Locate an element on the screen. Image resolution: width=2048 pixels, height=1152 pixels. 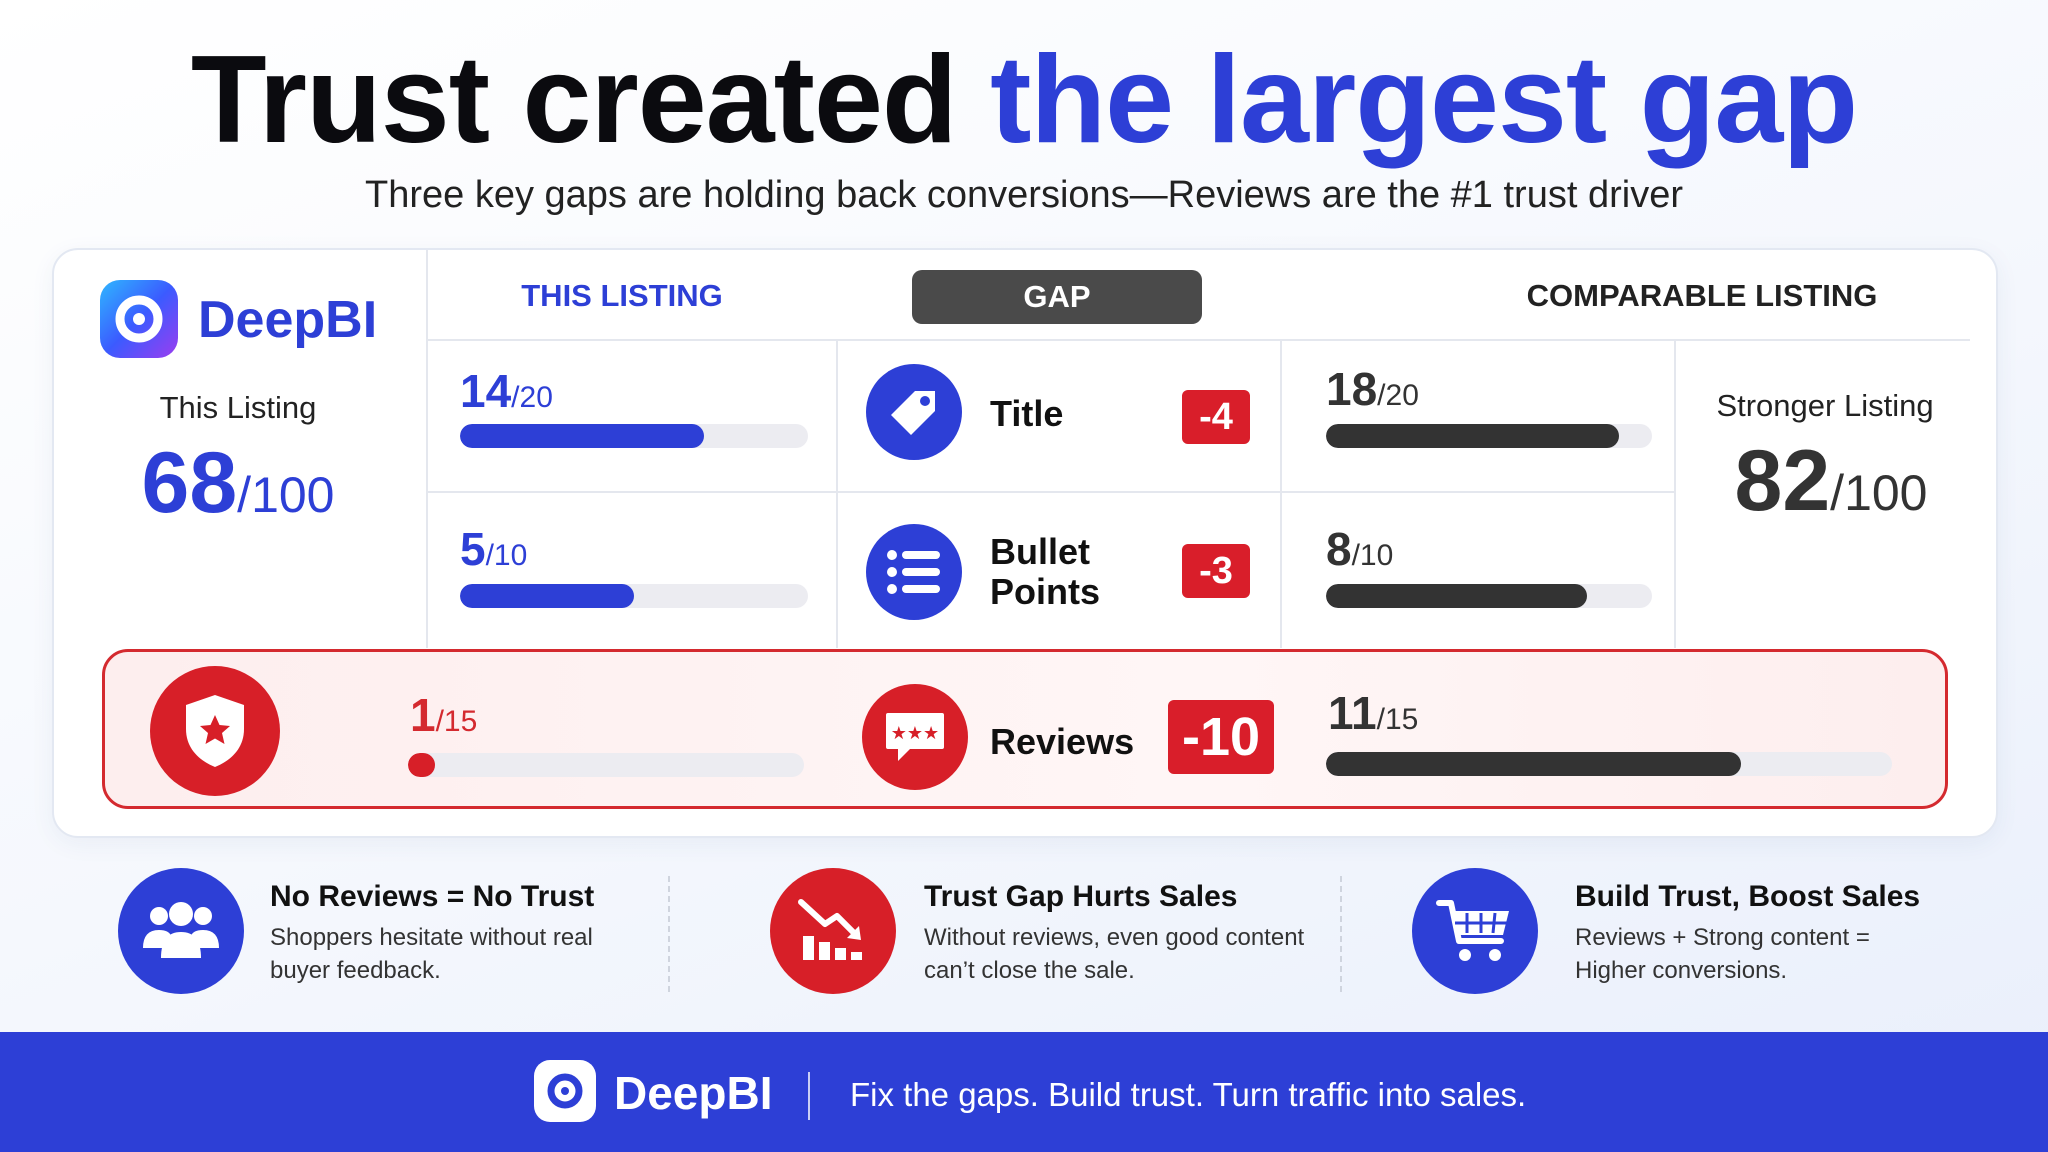
chart-down-icon is located at coordinates (833, 931).